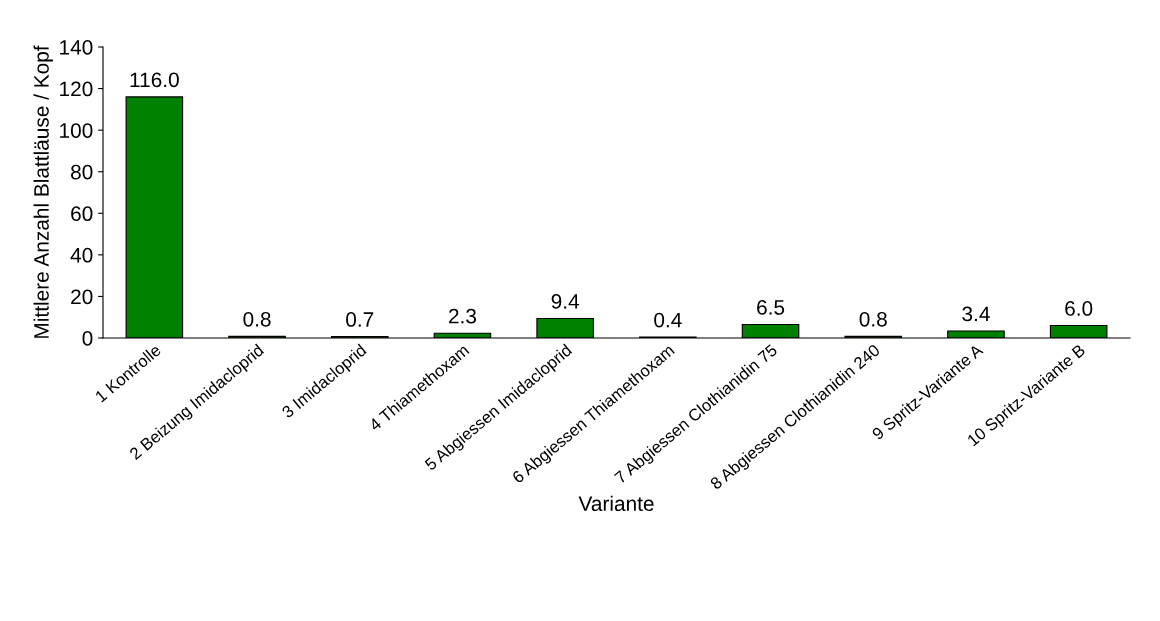 This screenshot has width=1160, height=621. Describe the element at coordinates (82, 172) in the screenshot. I see `y-tick-label: 80` at that location.